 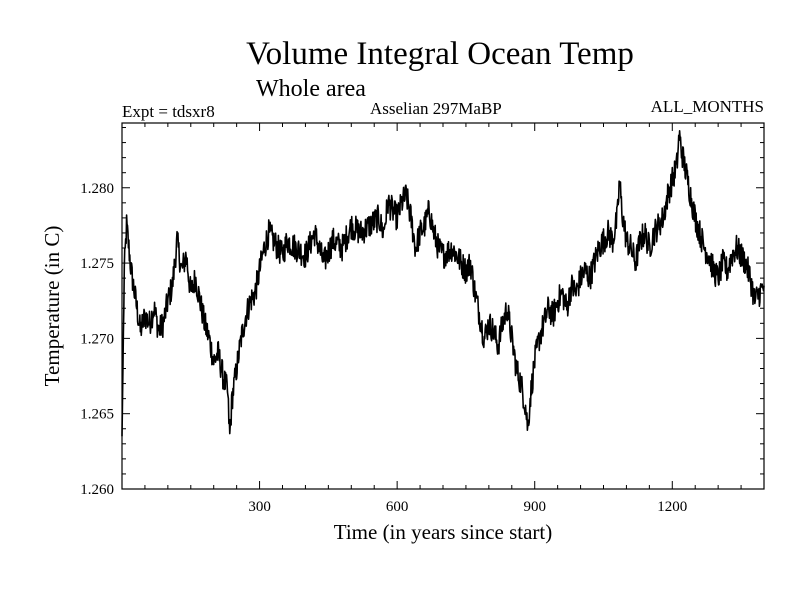 What do you see at coordinates (52, 306) in the screenshot?
I see `y-axis-label: Temperature (in C)` at bounding box center [52, 306].